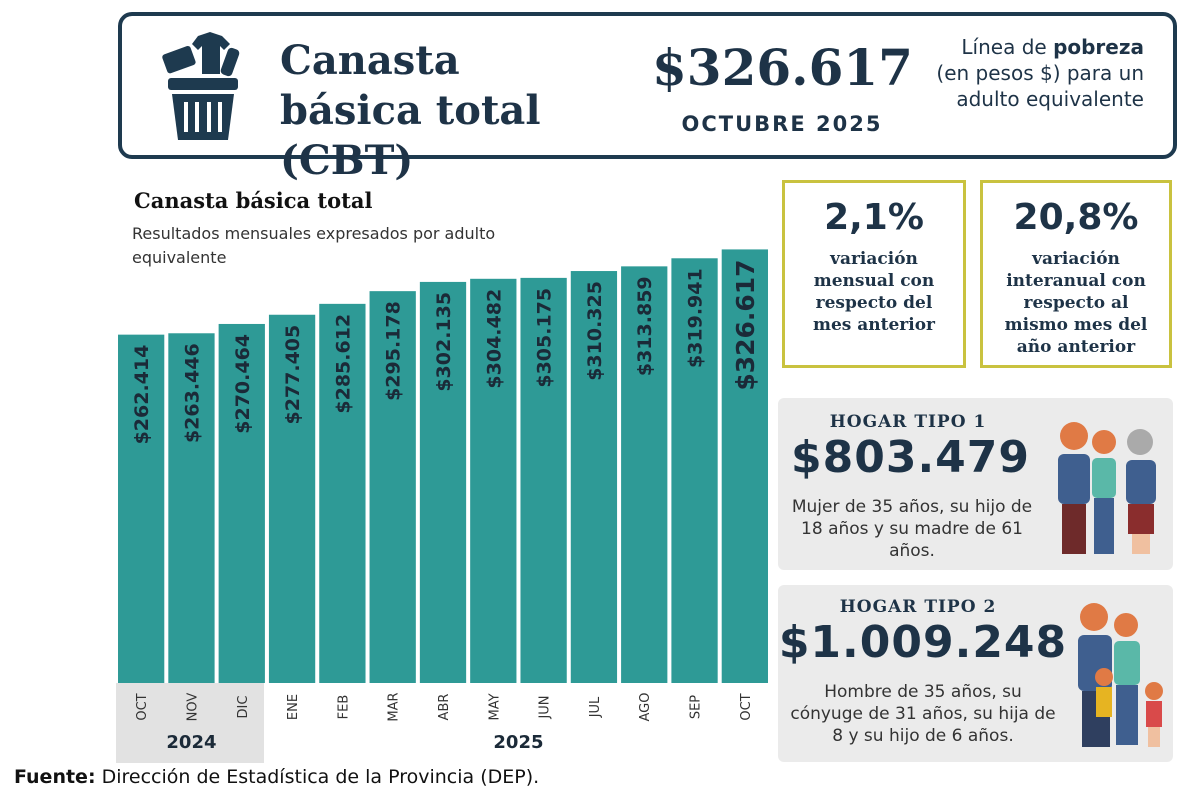  What do you see at coordinates (494, 339) in the screenshot?
I see `value-label: $304.482` at bounding box center [494, 339].